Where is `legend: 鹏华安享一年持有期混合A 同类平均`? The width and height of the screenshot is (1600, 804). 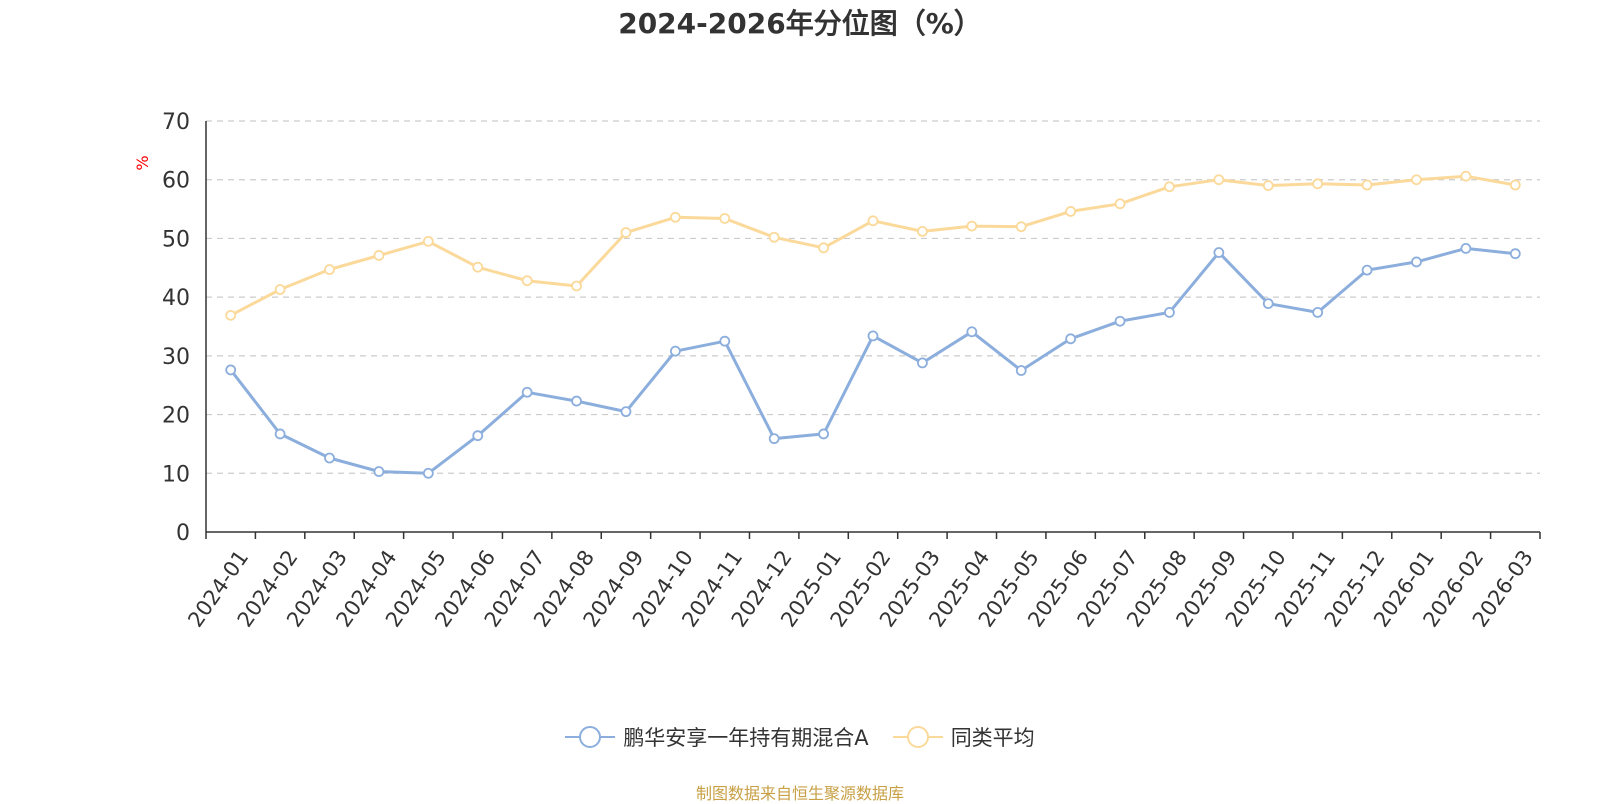
legend: 鹏华安享一年持有期混合A 同类平均 is located at coordinates (800, 737).